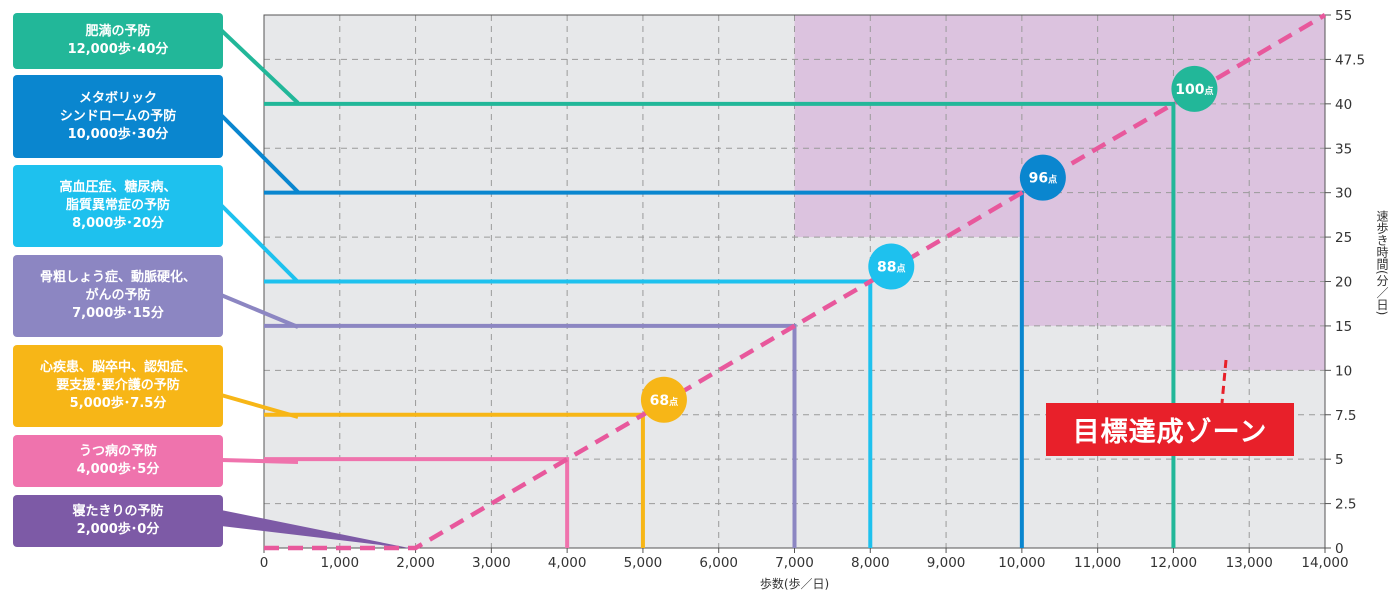 The image size is (1395, 593). I want to click on x-tick-label: 12,000, so click(1173, 563).